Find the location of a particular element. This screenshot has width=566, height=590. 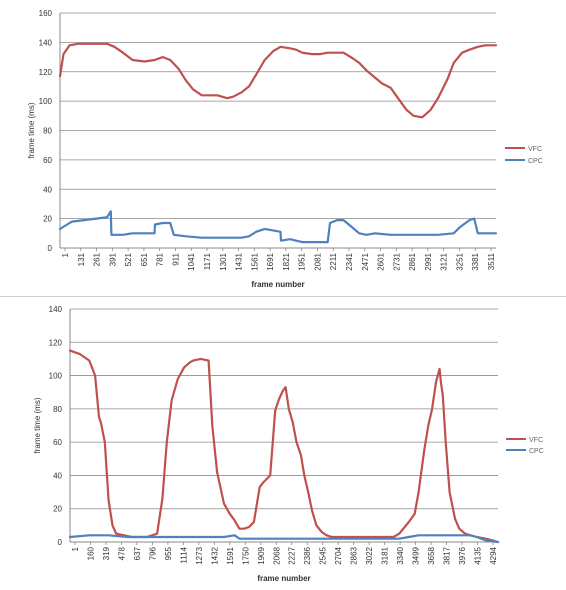

x-tick-label: 1301 is located at coordinates (223, 261).